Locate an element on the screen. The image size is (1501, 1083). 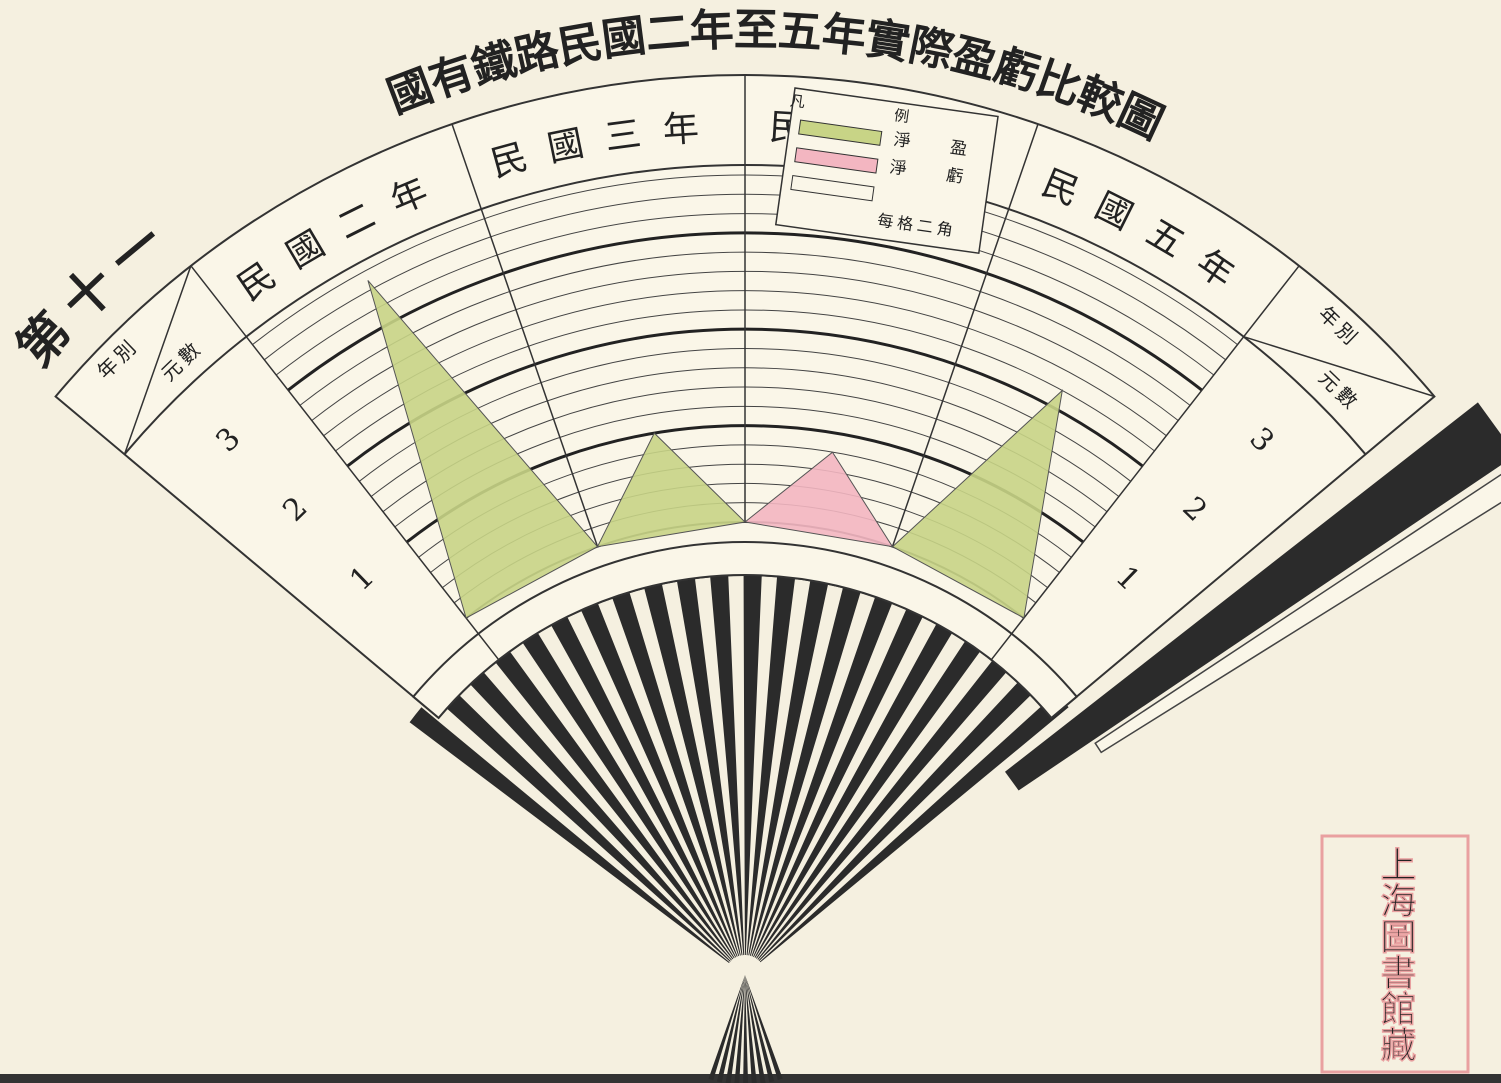
fan-pivot is located at coordinates (739, 975).